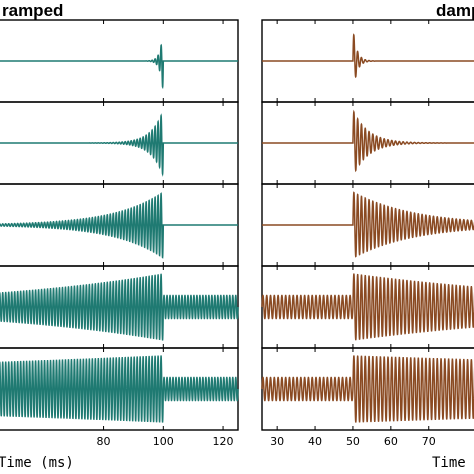  Describe the element at coordinates (277, 441) in the screenshot. I see `x-tick-label: 30` at that location.